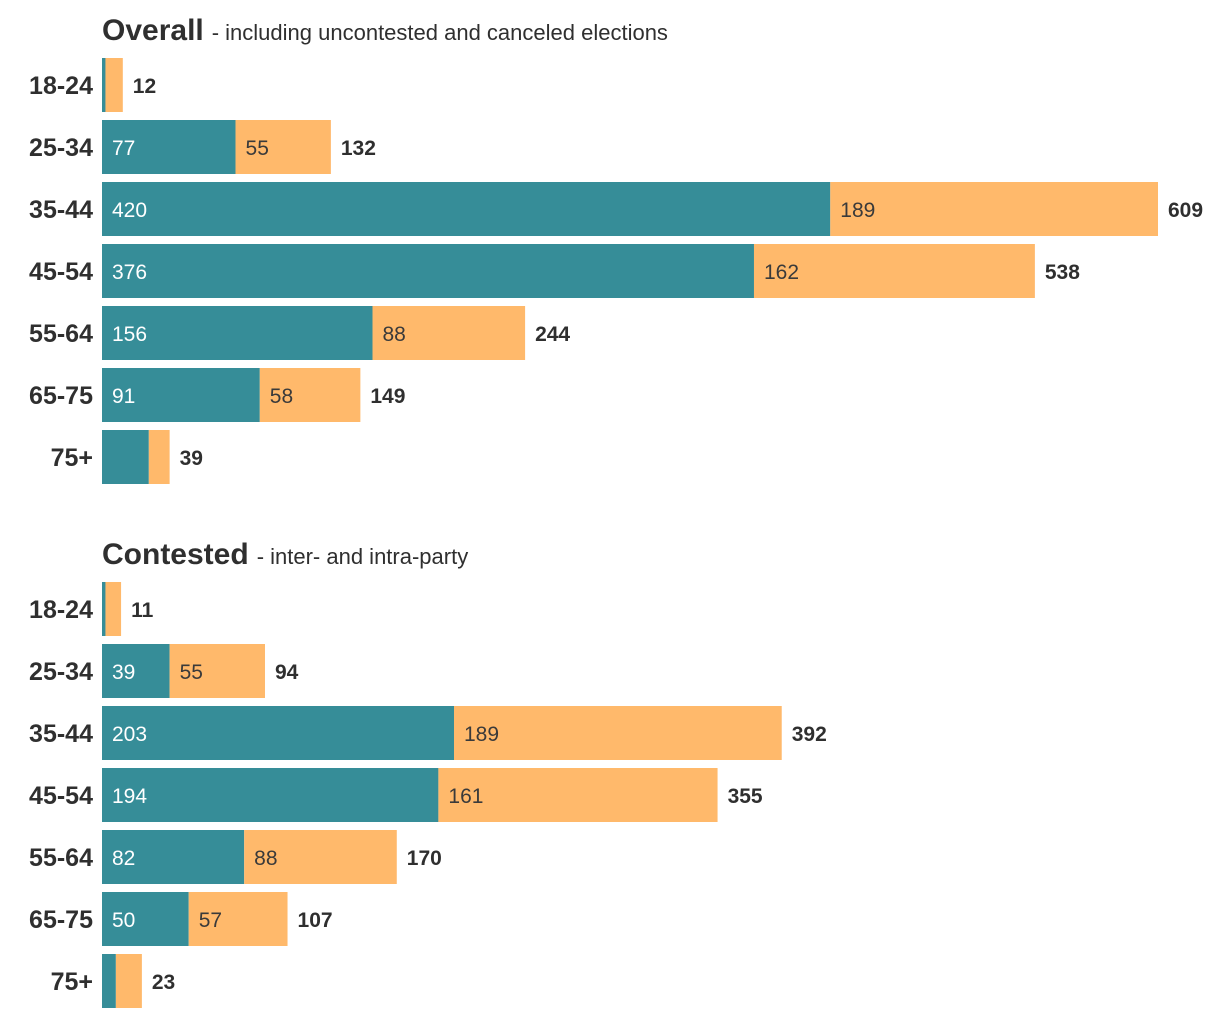 This screenshot has width=1220, height=1018. I want to click on segment-label-a: 156, so click(129, 334).